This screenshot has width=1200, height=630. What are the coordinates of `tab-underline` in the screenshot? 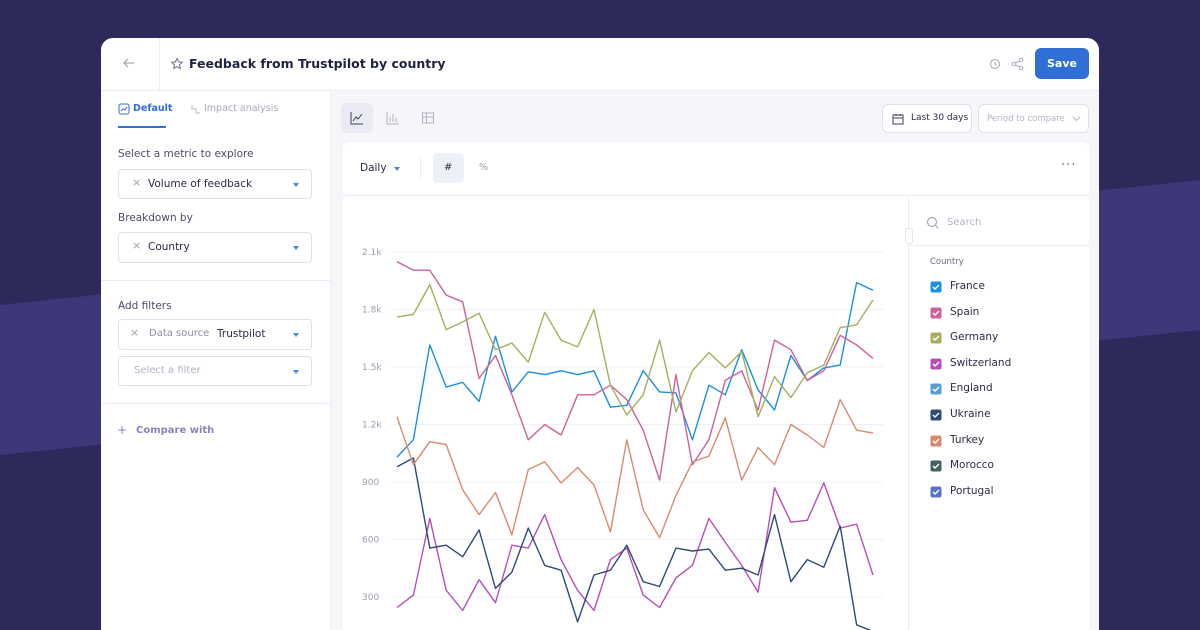 It's located at (142, 127).